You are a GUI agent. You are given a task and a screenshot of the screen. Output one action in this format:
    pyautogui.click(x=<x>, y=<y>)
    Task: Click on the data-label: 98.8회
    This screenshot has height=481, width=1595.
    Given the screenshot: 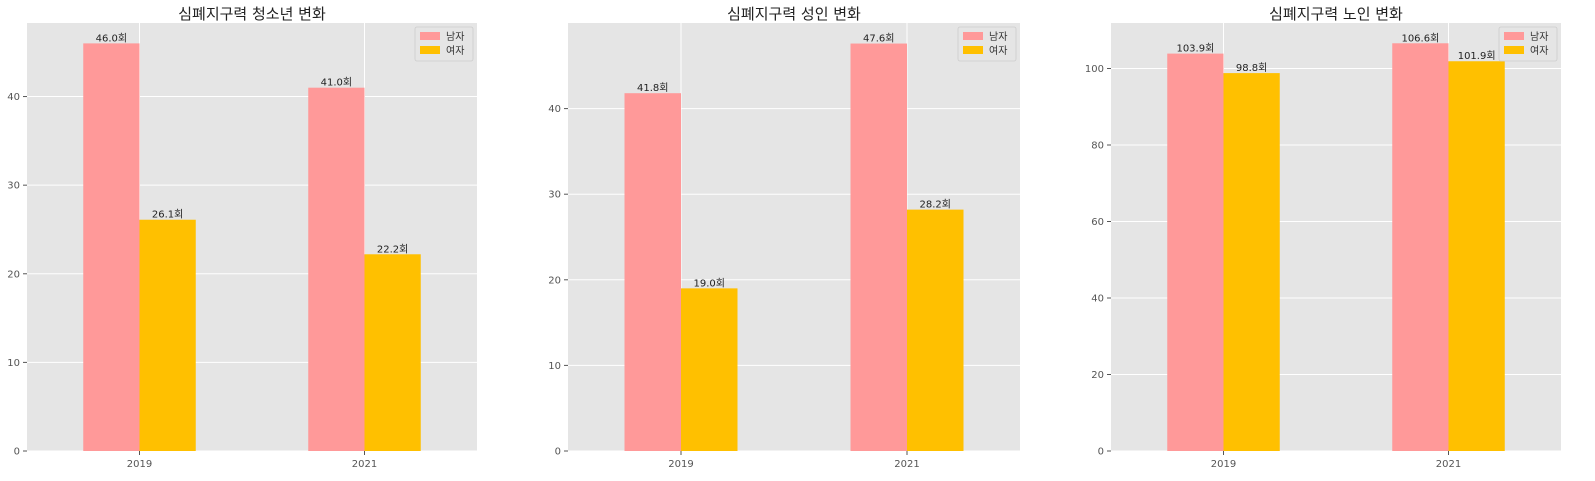 What is the action you would take?
    pyautogui.click(x=1251, y=68)
    